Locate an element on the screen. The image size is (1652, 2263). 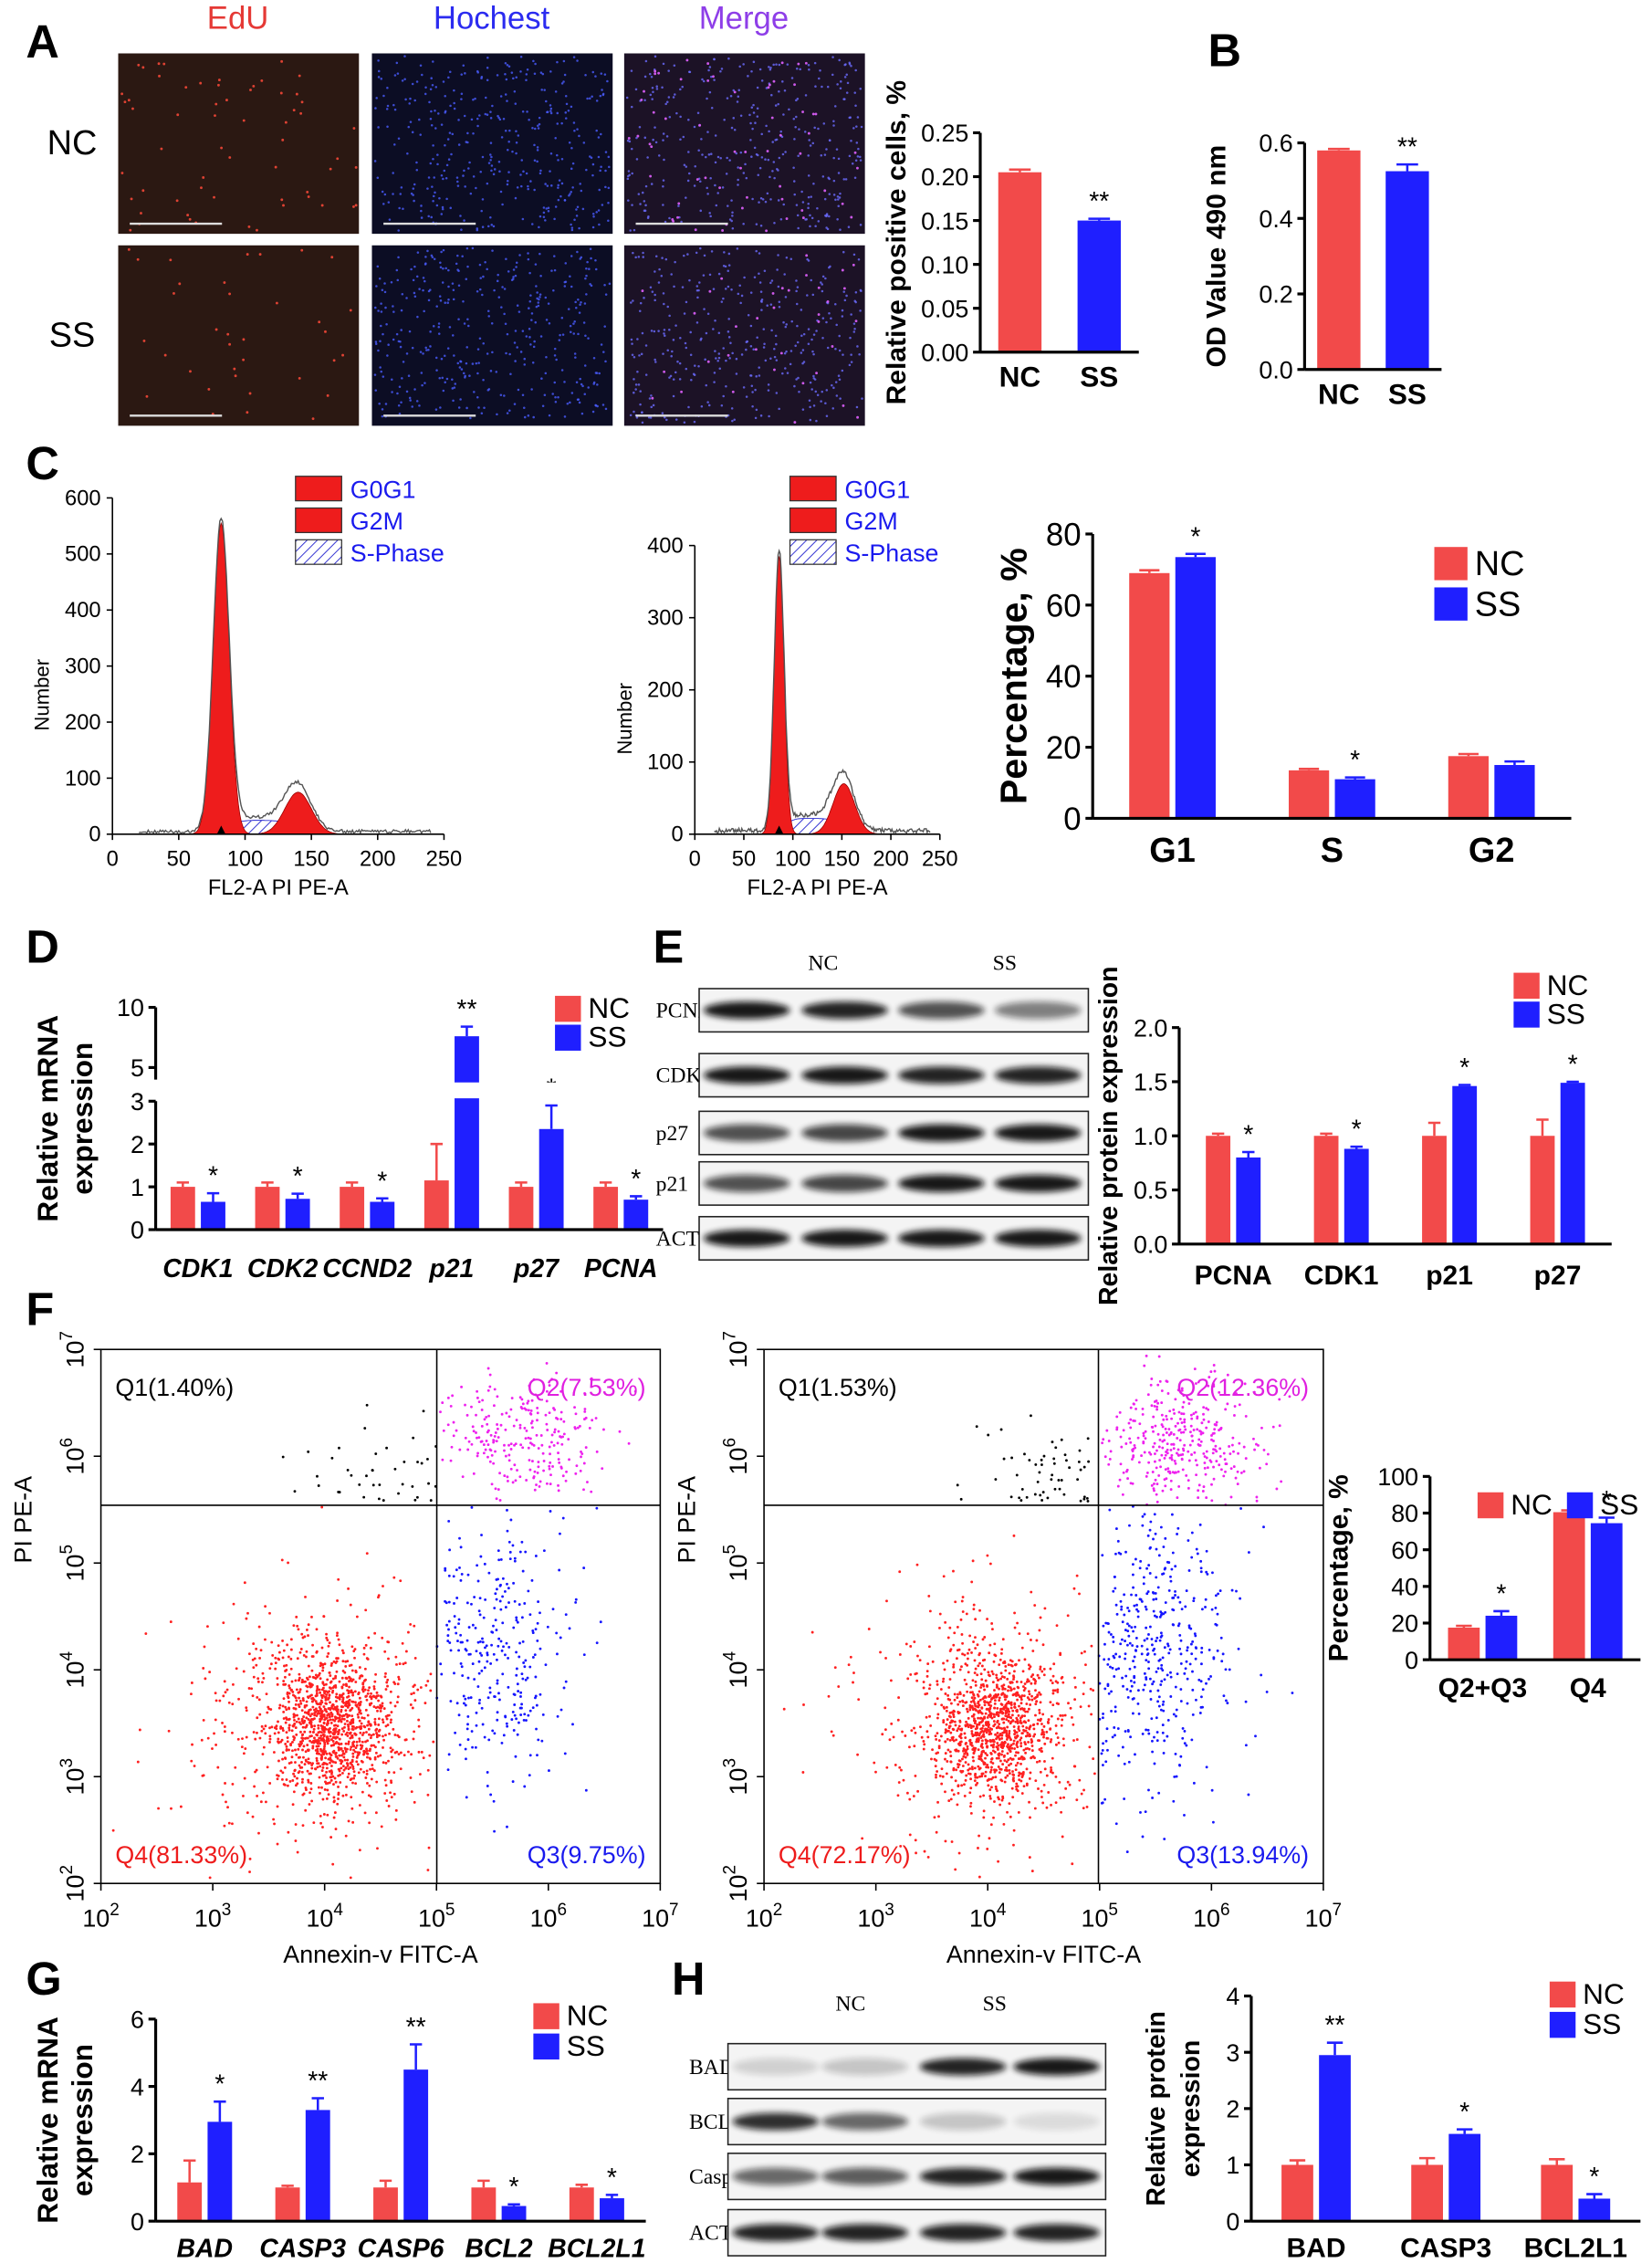
blot-band is located at coordinates (941, 1238).